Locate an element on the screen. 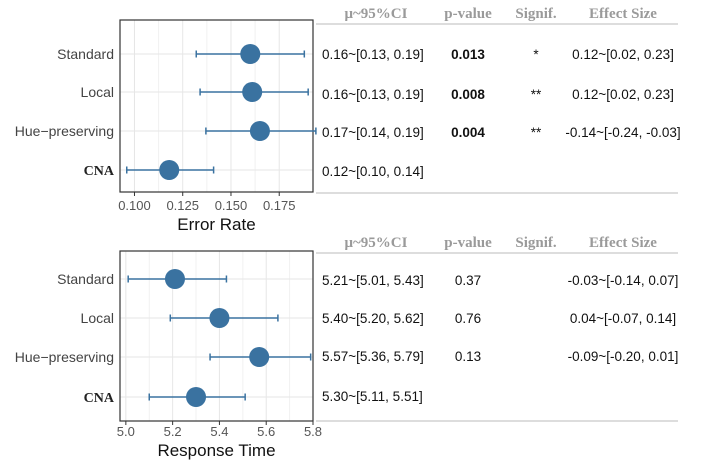 Image resolution: width=712 pixels, height=464 pixels. table-cell: -0.14~[-0.24, -0.03] is located at coordinates (622, 132).